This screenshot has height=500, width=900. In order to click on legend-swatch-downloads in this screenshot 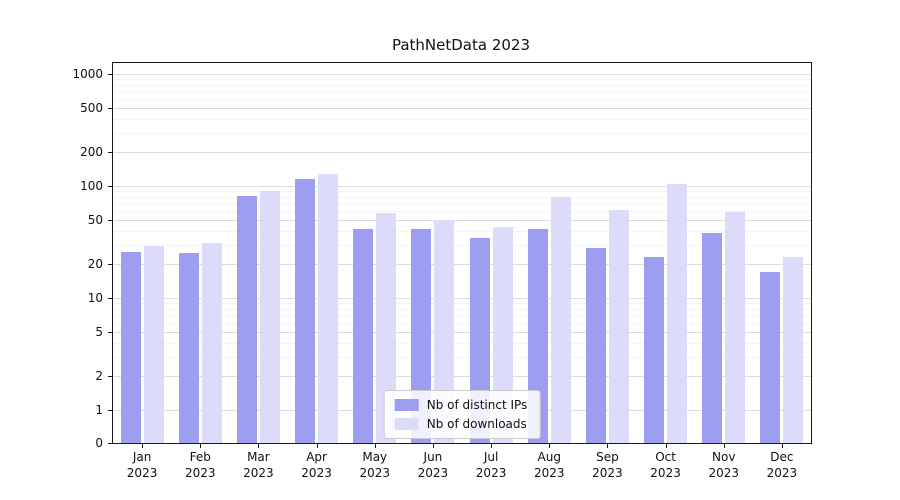, I will do `click(406, 424)`.